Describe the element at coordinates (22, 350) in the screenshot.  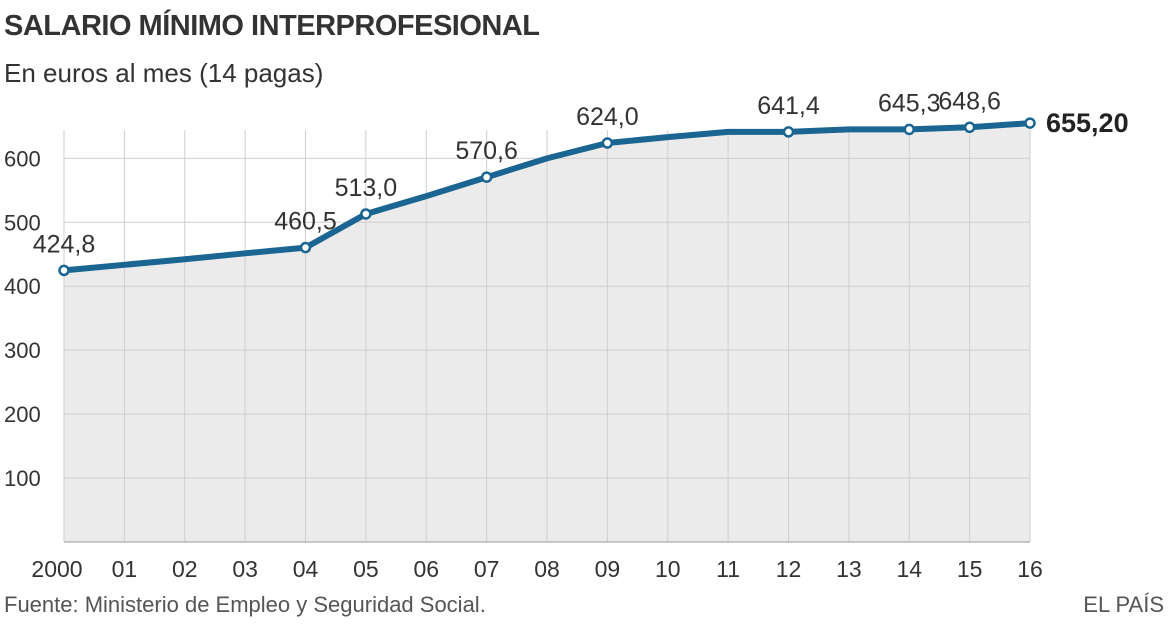
I see `y-tick-label: 300` at that location.